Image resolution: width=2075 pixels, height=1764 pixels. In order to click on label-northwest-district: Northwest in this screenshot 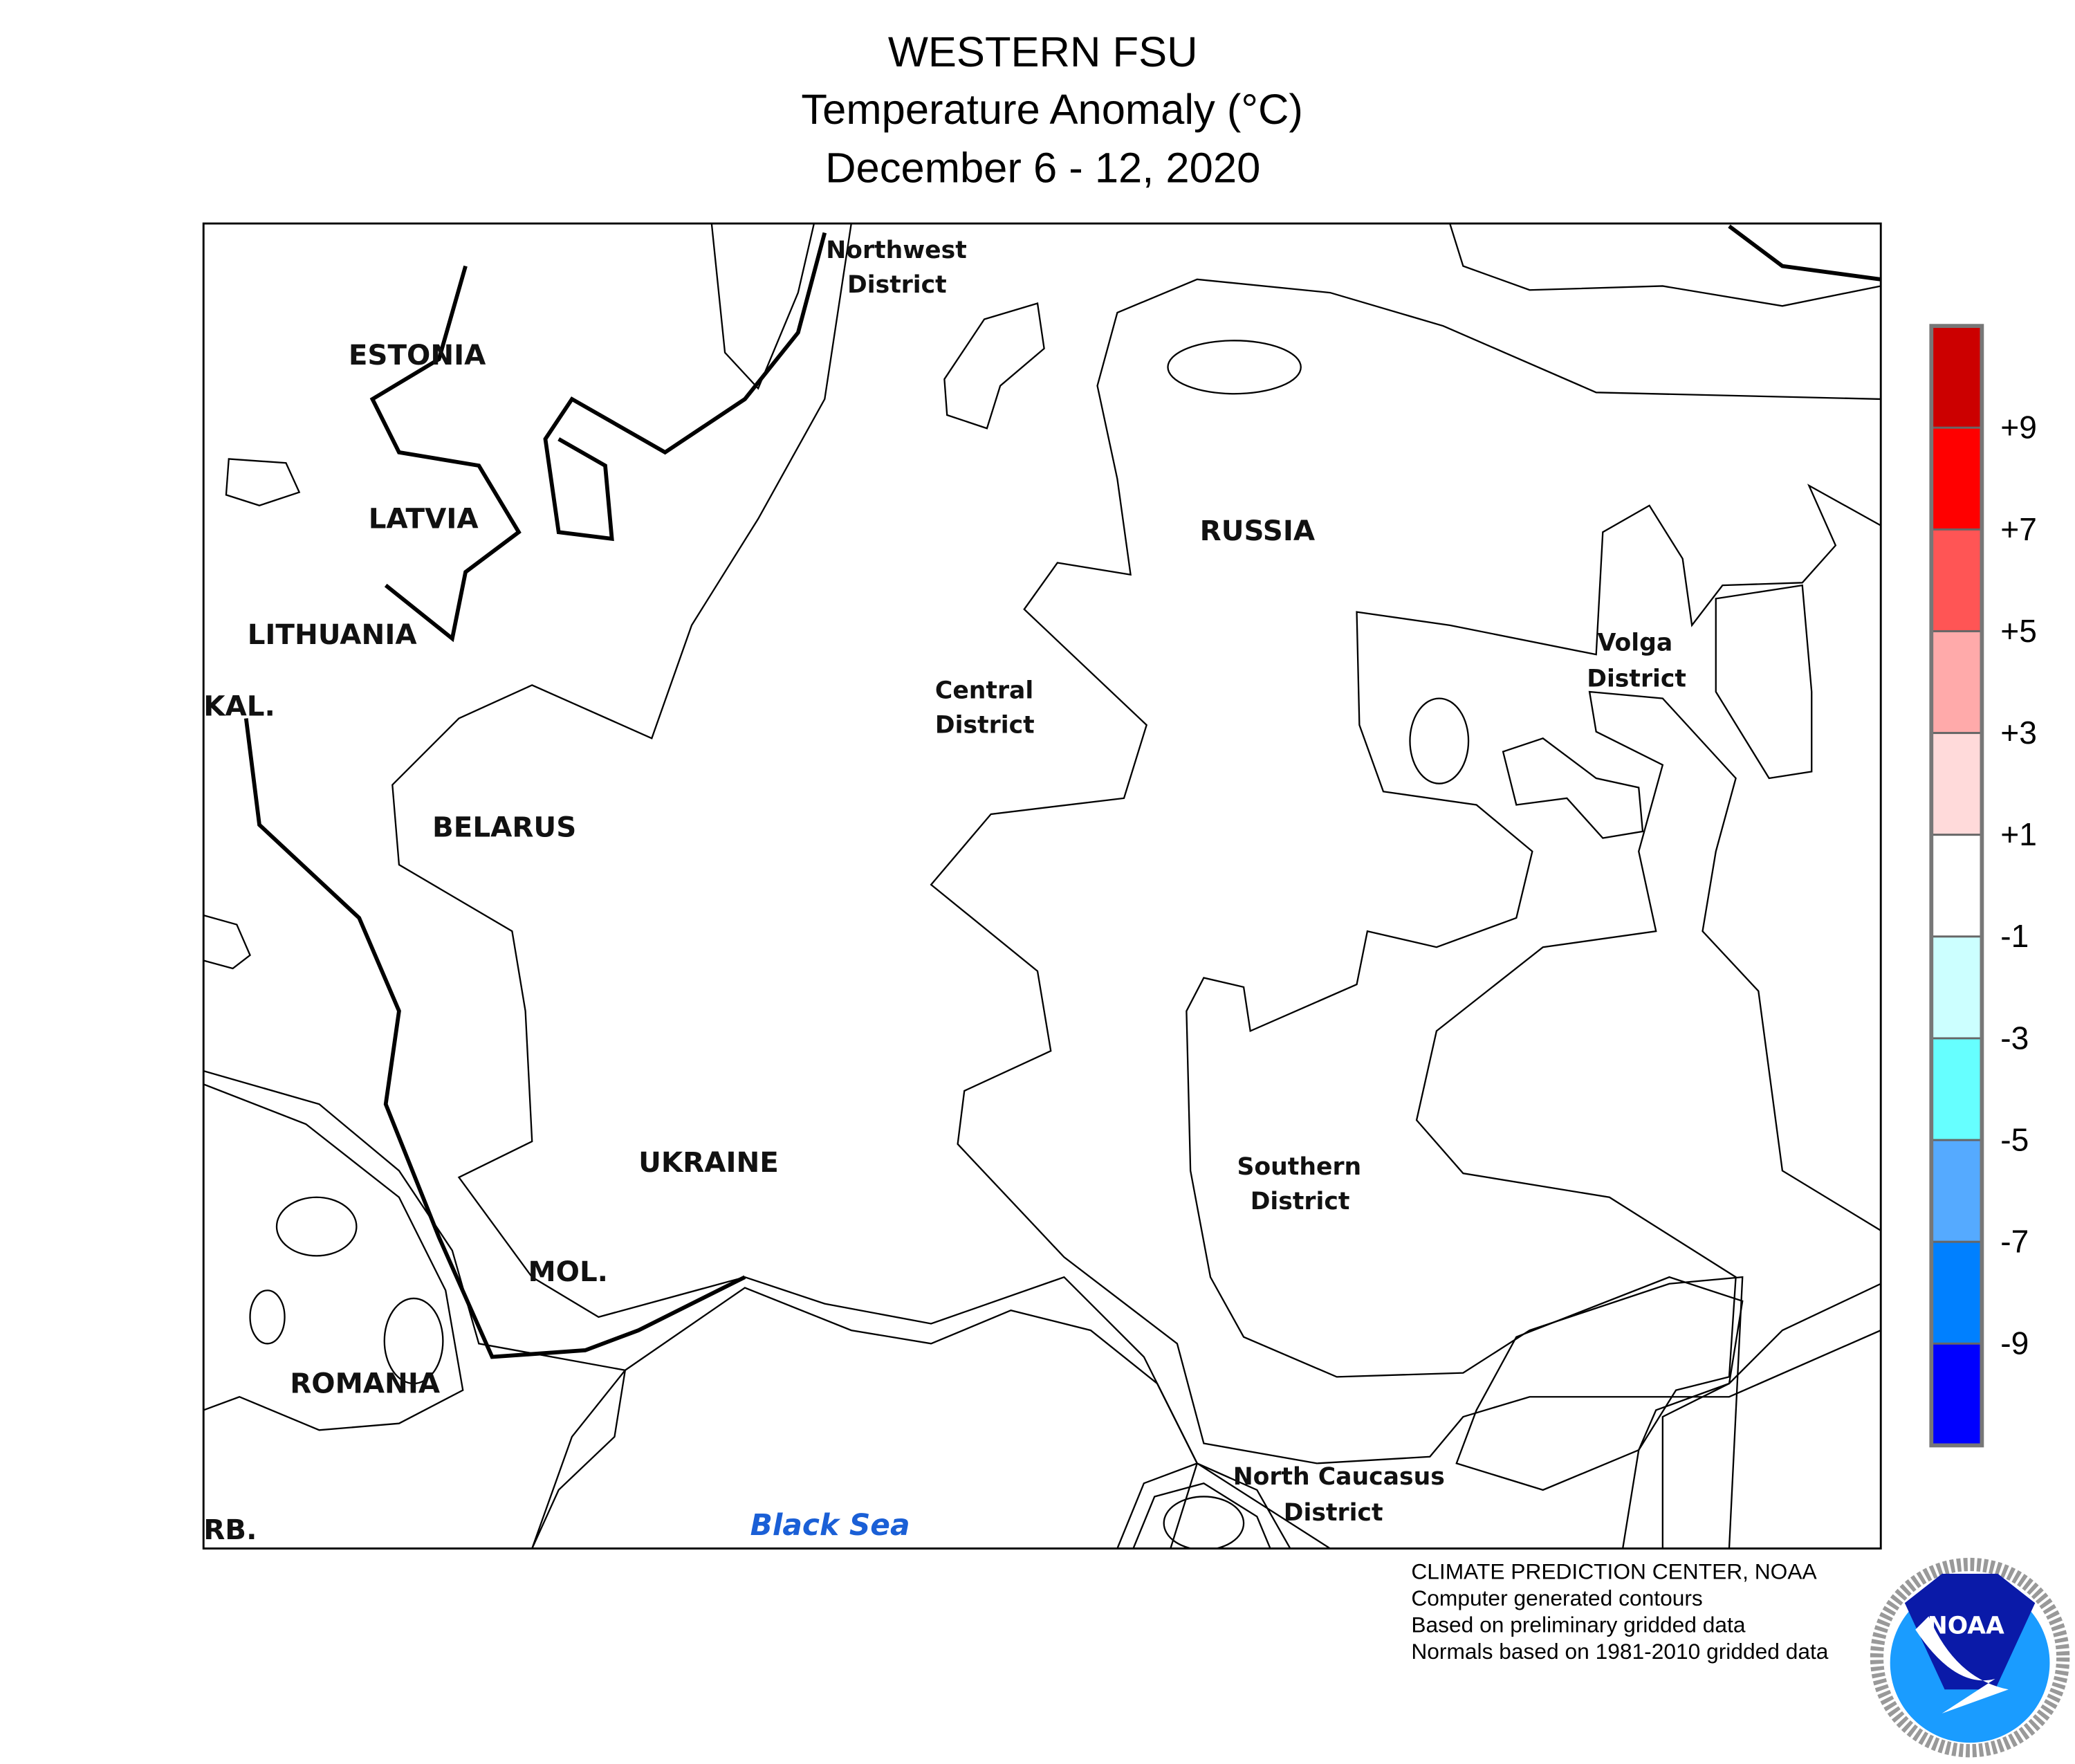, I will do `click(896, 250)`.